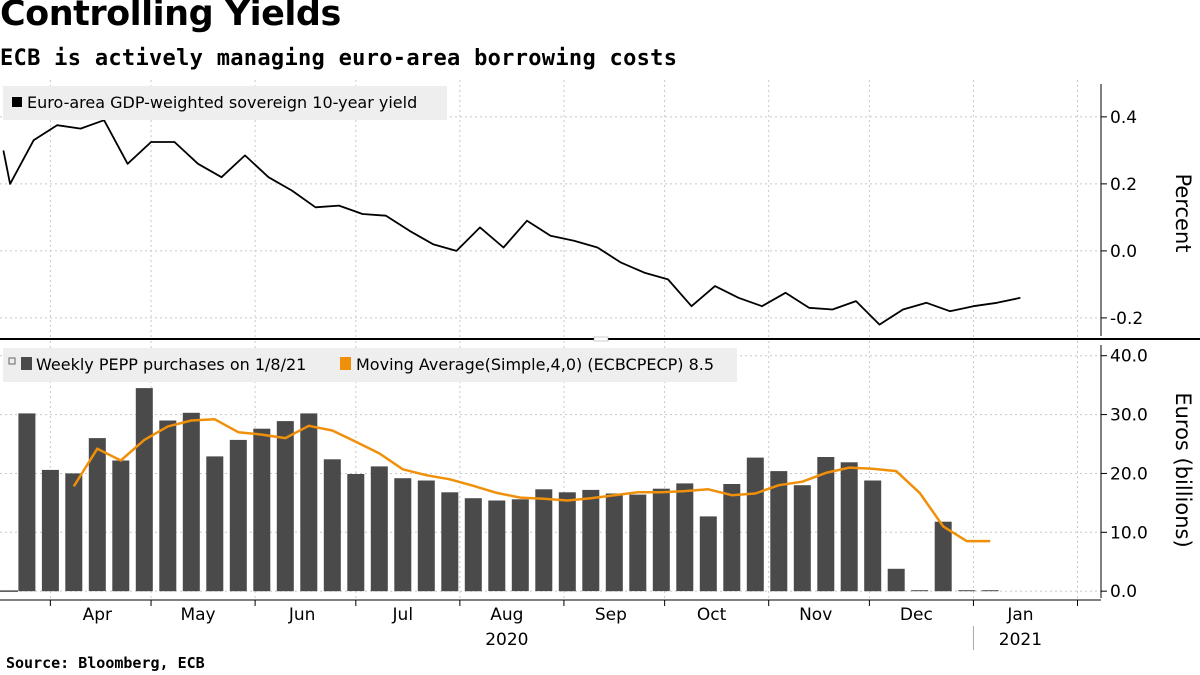  What do you see at coordinates (1129, 533) in the screenshot?
I see `pepp-y-tick-label: 10.0` at bounding box center [1129, 533].